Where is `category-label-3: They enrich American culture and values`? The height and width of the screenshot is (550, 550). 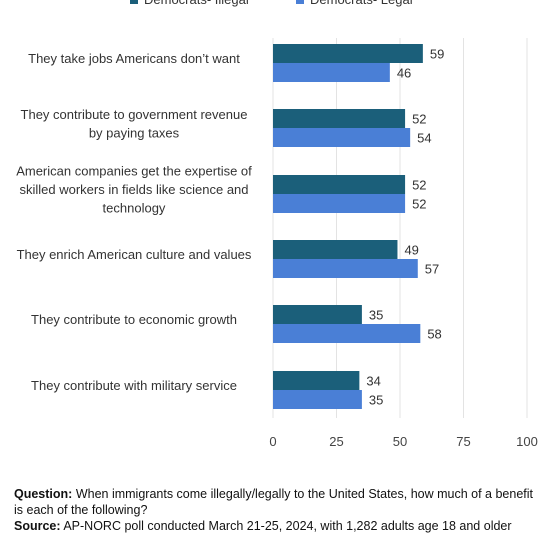
category-label-3: They enrich American culture and values is located at coordinates (134, 254).